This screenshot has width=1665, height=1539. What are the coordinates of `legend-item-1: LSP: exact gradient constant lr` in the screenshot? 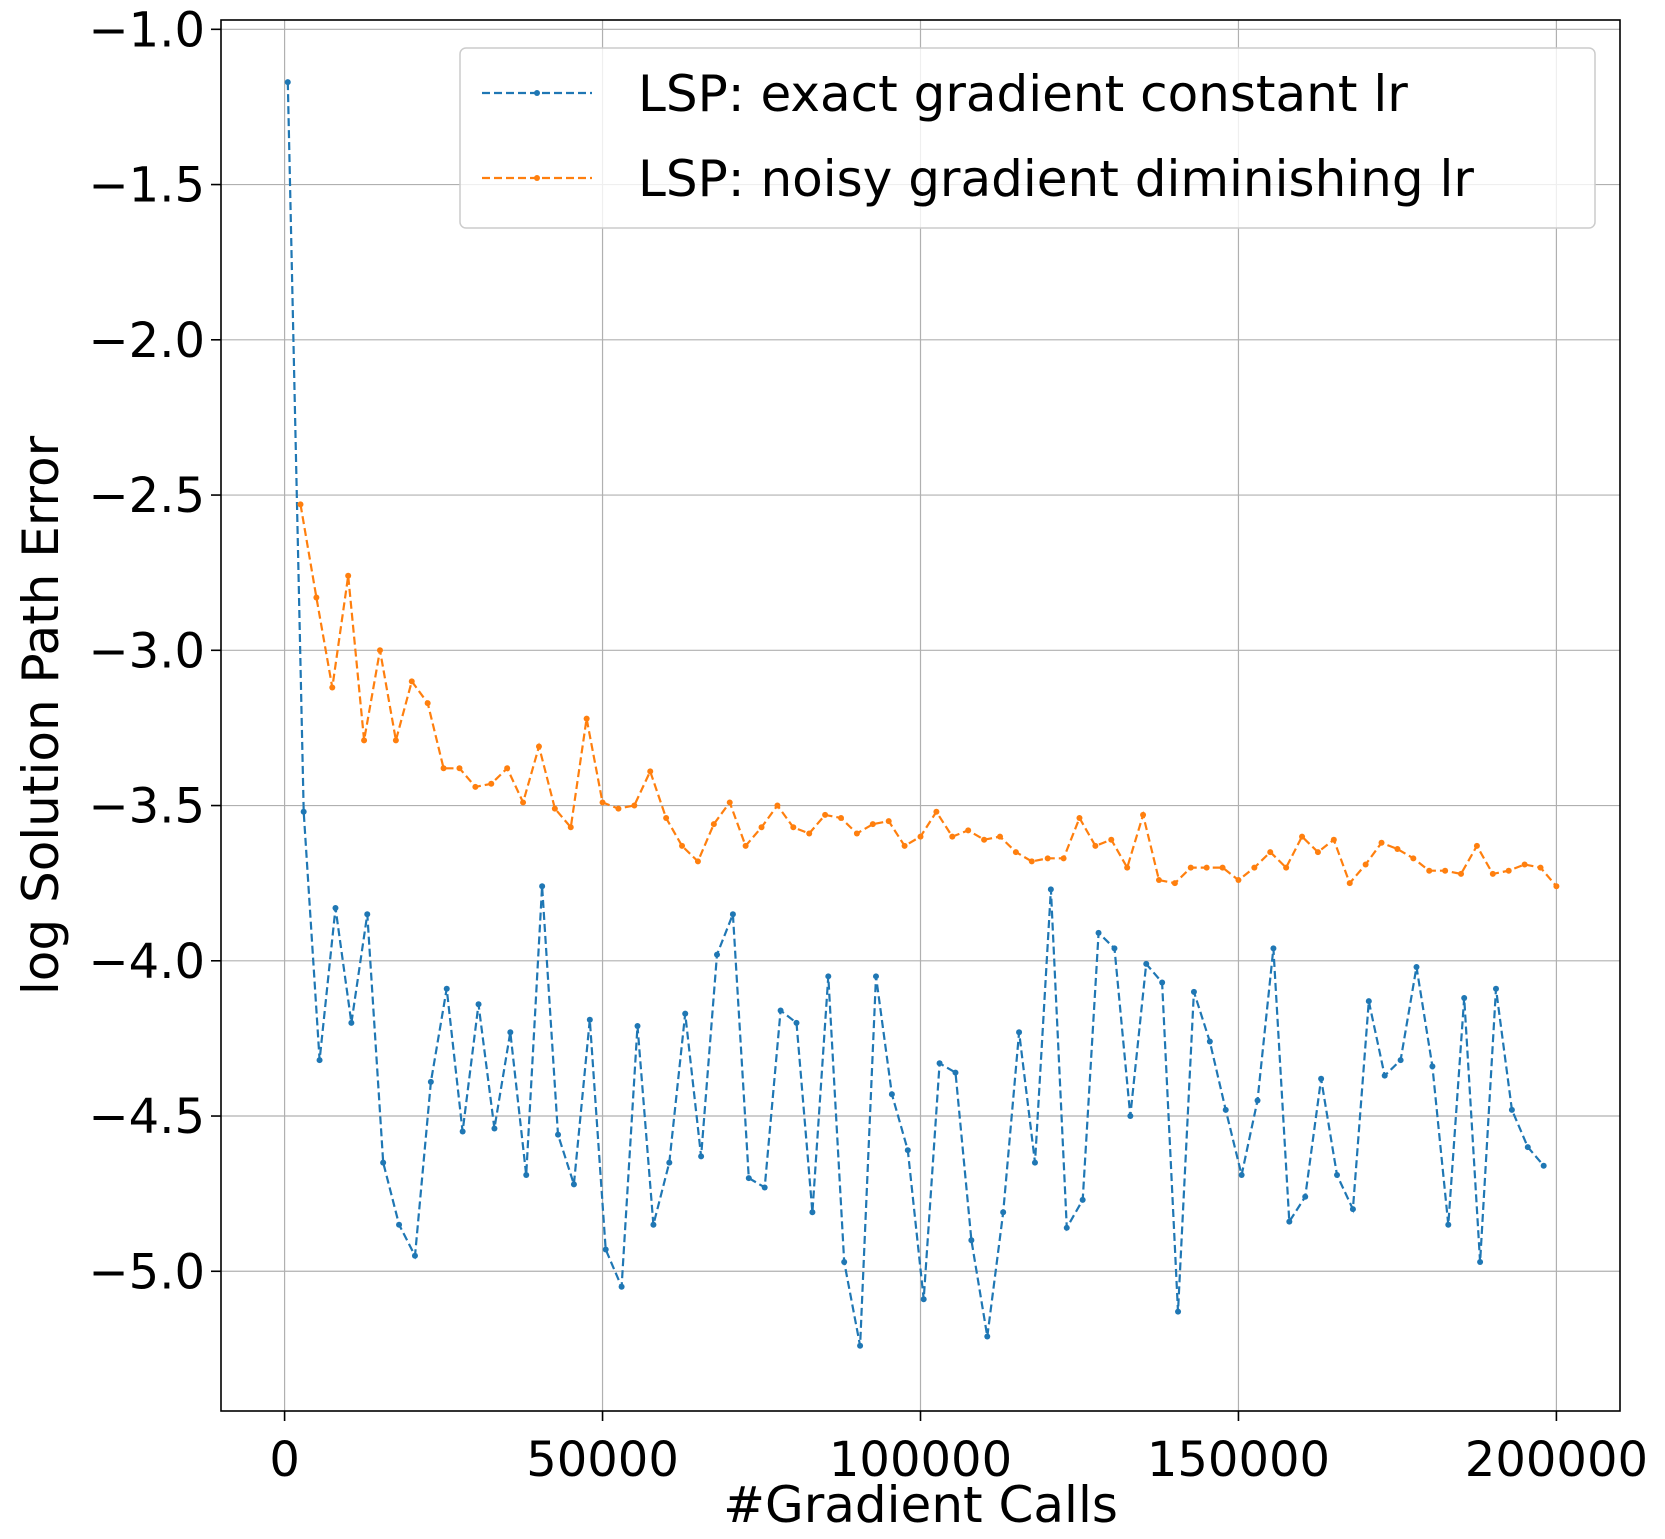 It's located at (945, 94).